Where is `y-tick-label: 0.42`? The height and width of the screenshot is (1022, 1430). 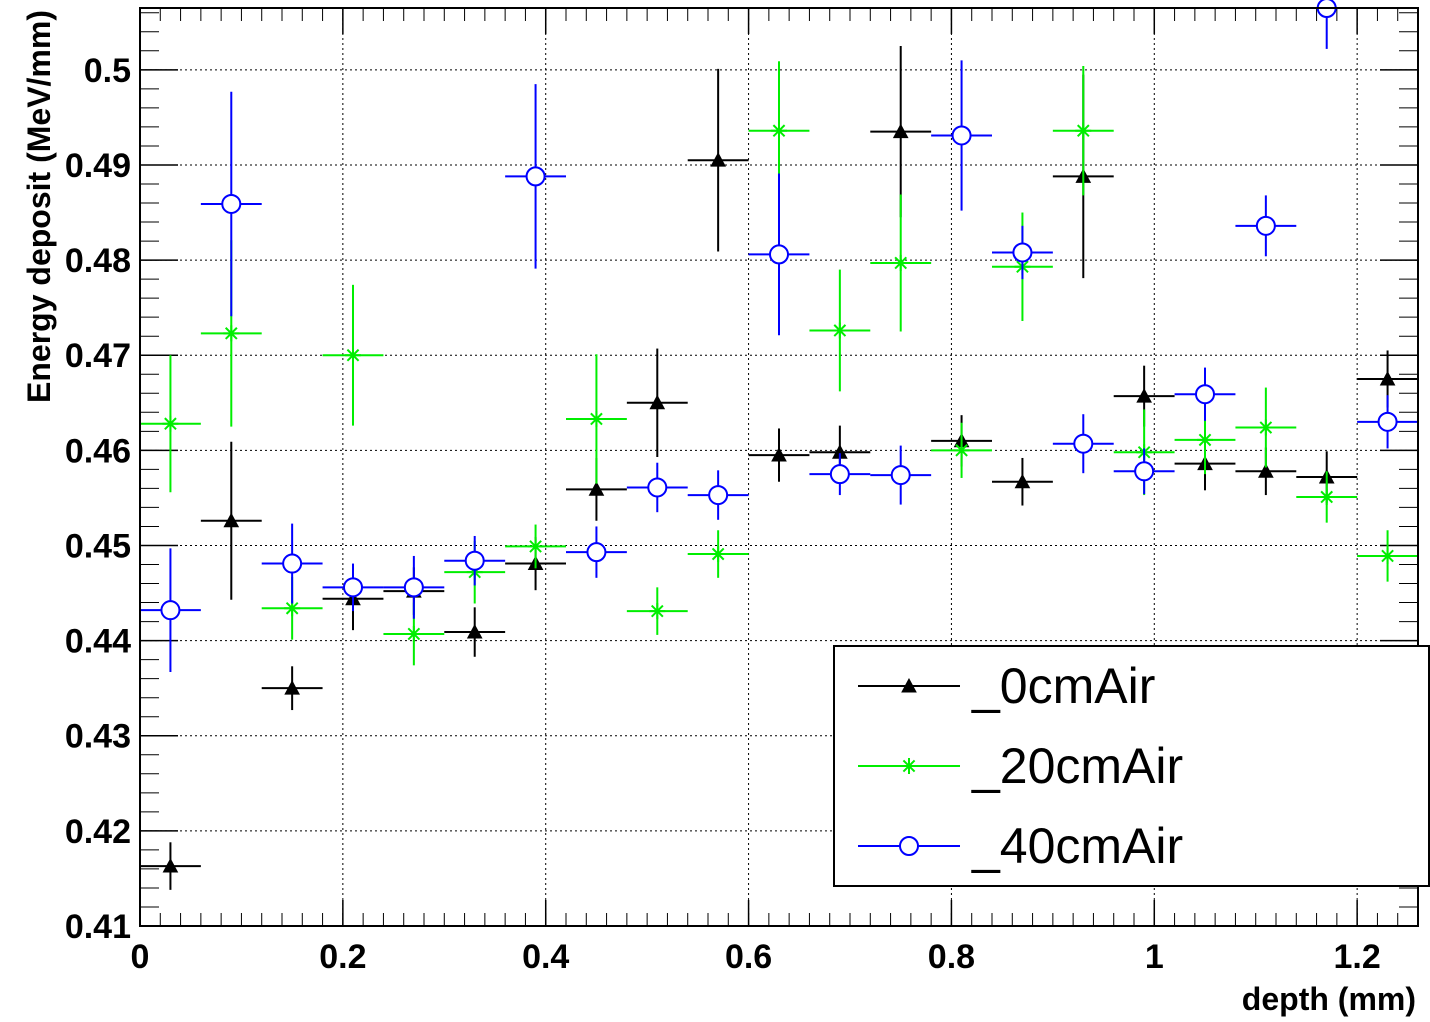 y-tick-label: 0.42 is located at coordinates (98, 832).